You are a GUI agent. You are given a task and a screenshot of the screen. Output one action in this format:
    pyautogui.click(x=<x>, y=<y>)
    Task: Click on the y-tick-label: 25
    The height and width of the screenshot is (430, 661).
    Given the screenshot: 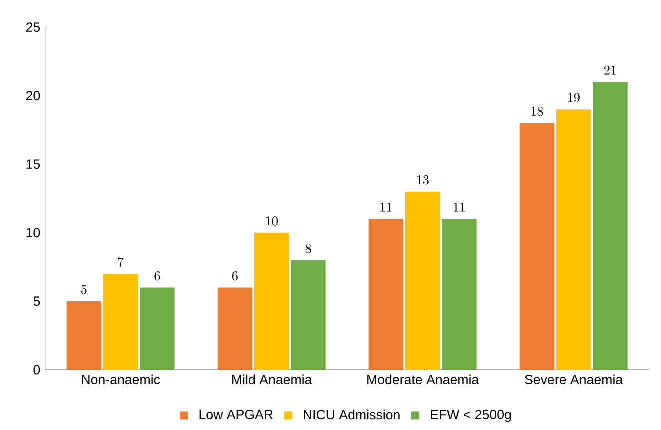 What is the action you would take?
    pyautogui.click(x=33, y=27)
    